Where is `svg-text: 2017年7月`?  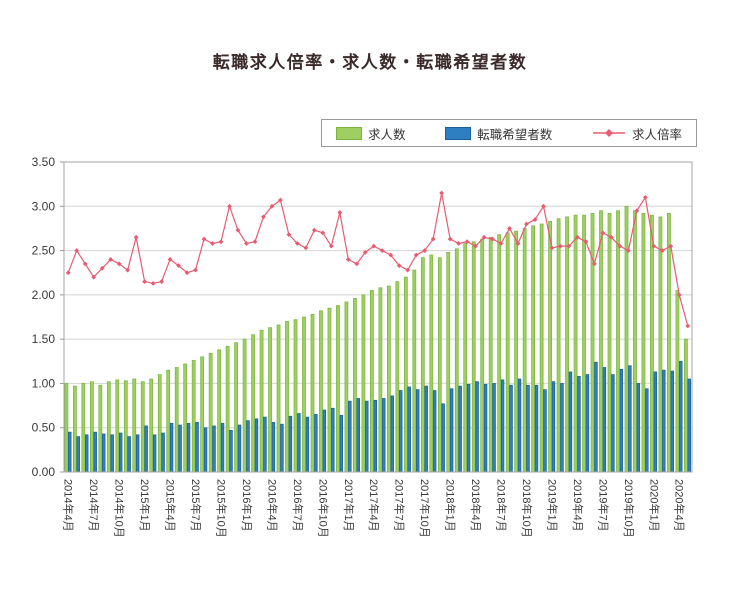
svg-text: 2017年7月 is located at coordinates (400, 505).